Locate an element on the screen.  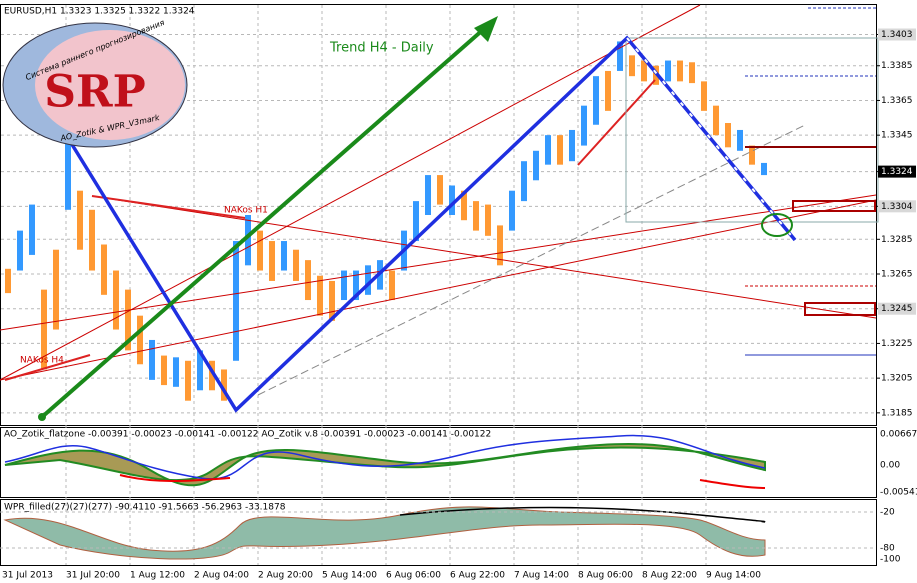
ao-area is located at coordinates (385, 465).